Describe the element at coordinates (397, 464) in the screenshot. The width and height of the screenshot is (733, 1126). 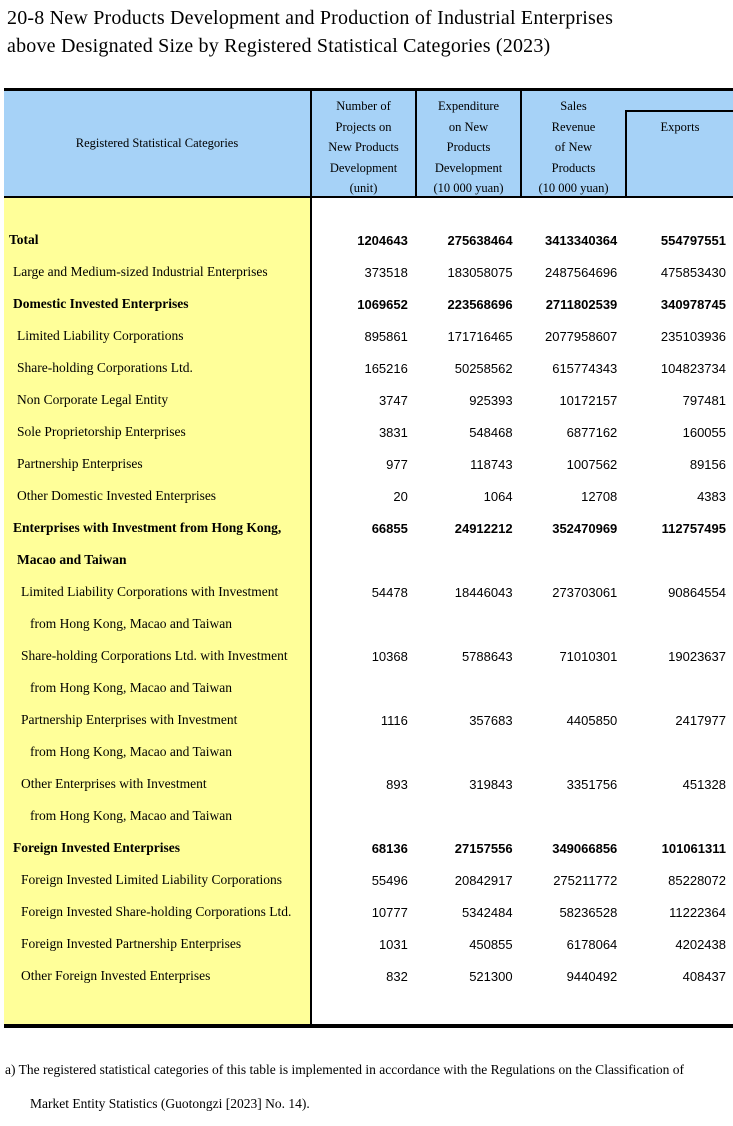
I see `row-value-projects: 977` at that location.